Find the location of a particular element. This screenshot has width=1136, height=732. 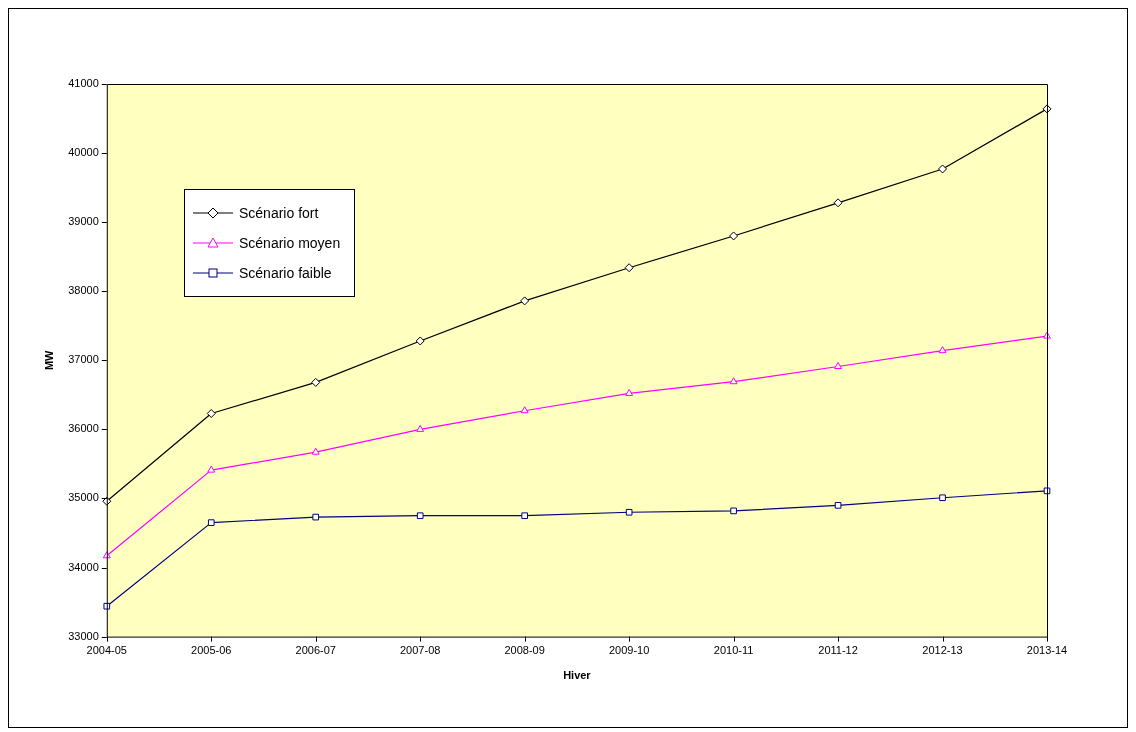

legend-label: Scénario fort is located at coordinates (279, 213).